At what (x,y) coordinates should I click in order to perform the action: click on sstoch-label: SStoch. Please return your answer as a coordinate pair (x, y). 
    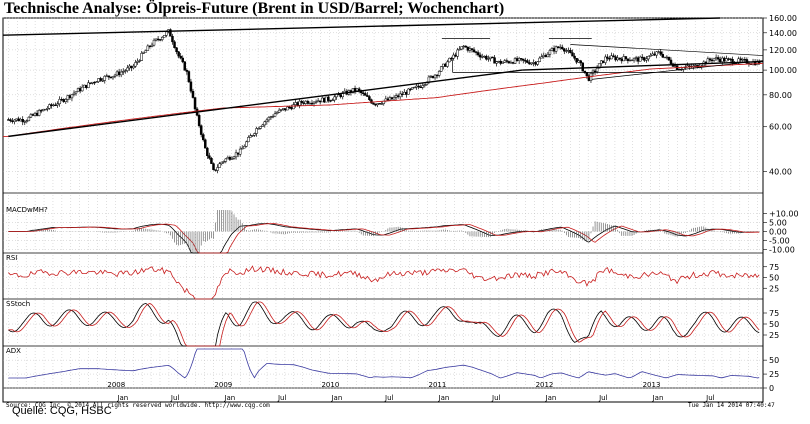
    Looking at the image, I should click on (18, 304).